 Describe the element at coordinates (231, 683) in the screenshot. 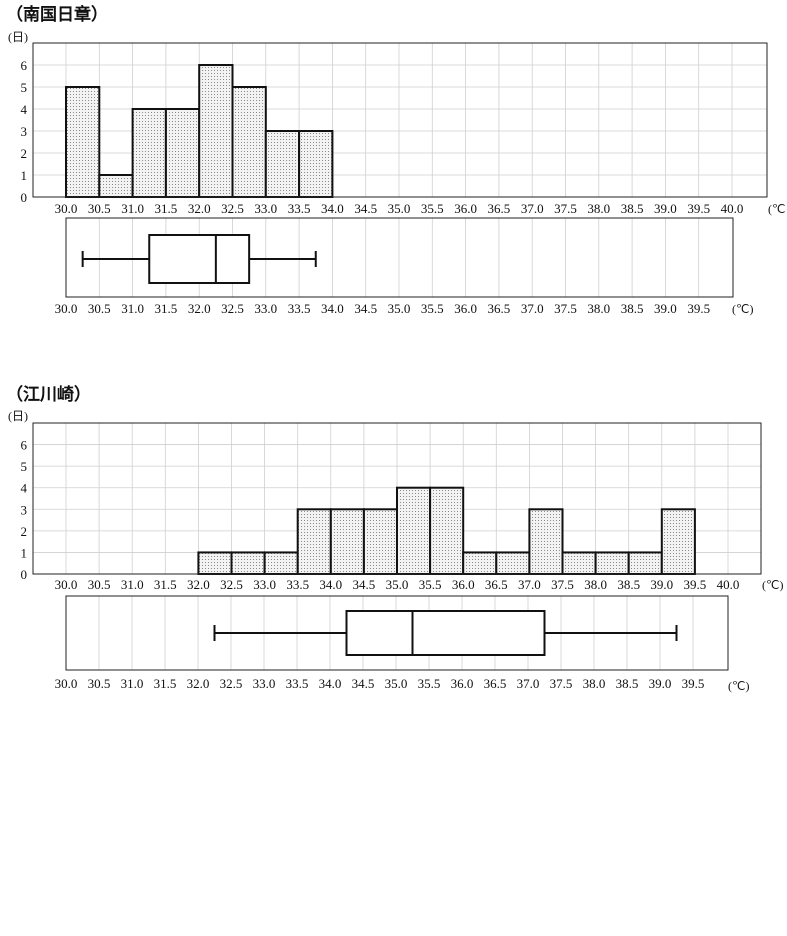

I see `box-x-tick-label: 32.5` at that location.